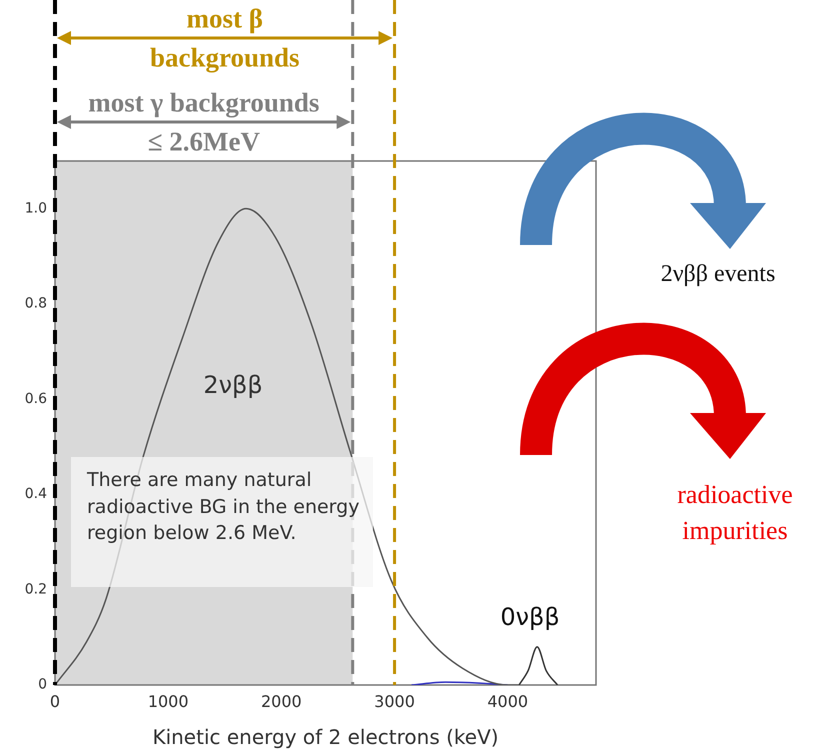 Image resolution: width=821 pixels, height=755 pixels. What do you see at coordinates (168, 701) in the screenshot?
I see `x-tick-label: 1000` at bounding box center [168, 701].